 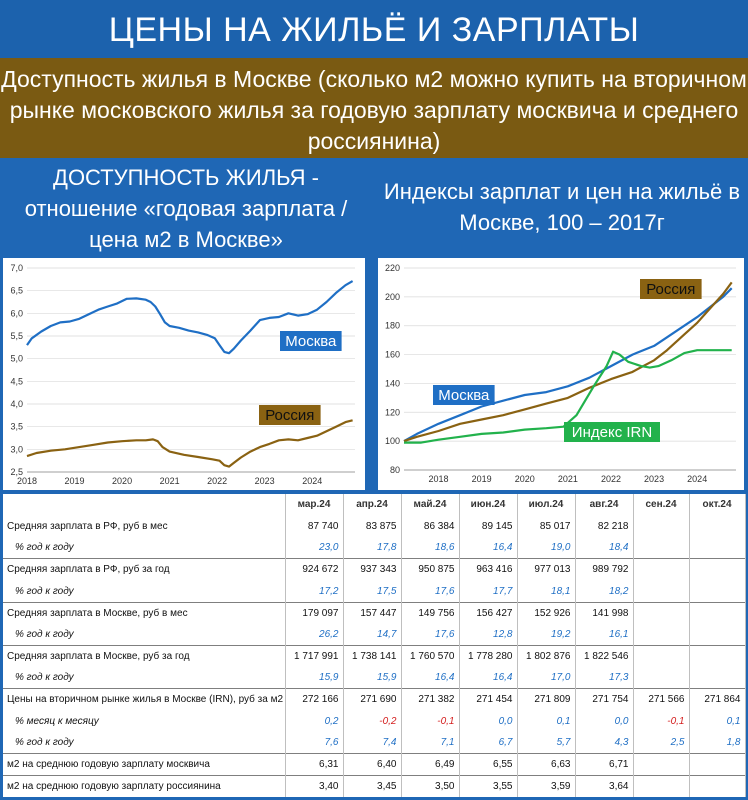 I want to click on table-cell: 26,2, so click(x=314, y=634).